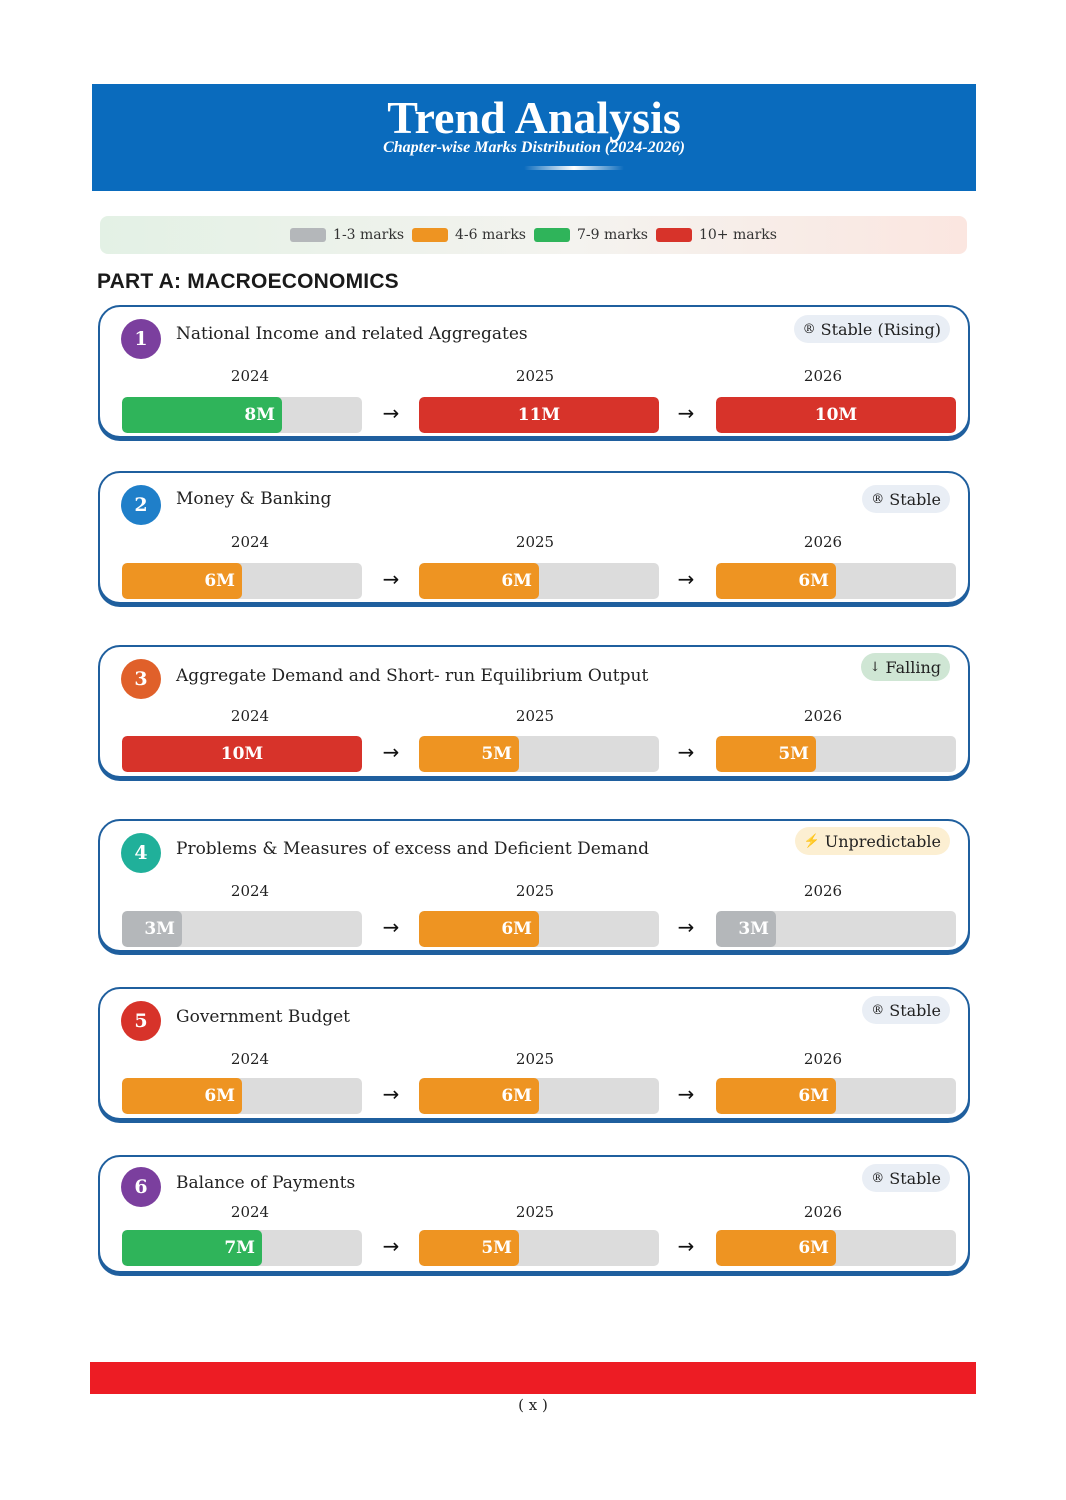 This screenshot has height=1500, width=1066. Describe the element at coordinates (533, 1405) in the screenshot. I see `page-number: ( x )` at that location.